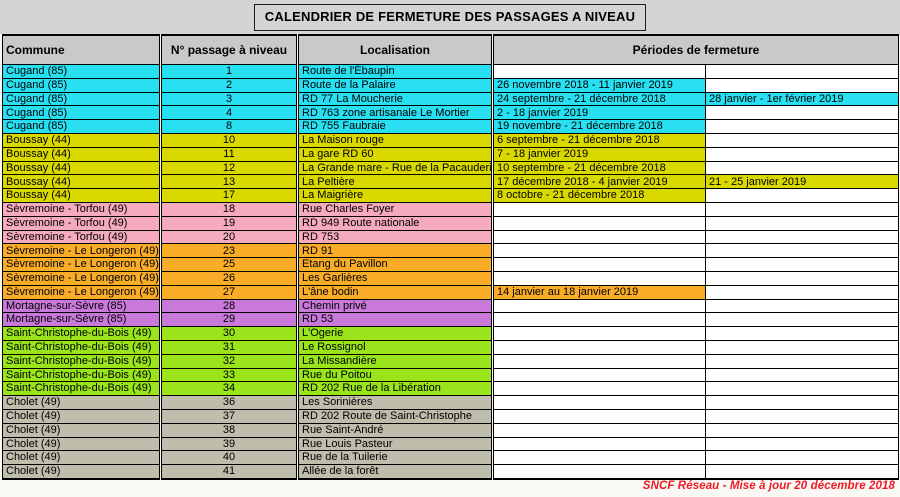  What do you see at coordinates (394, 389) in the screenshot?
I see `localisation-cell: RD 202 Rue de la Libération` at bounding box center [394, 389].